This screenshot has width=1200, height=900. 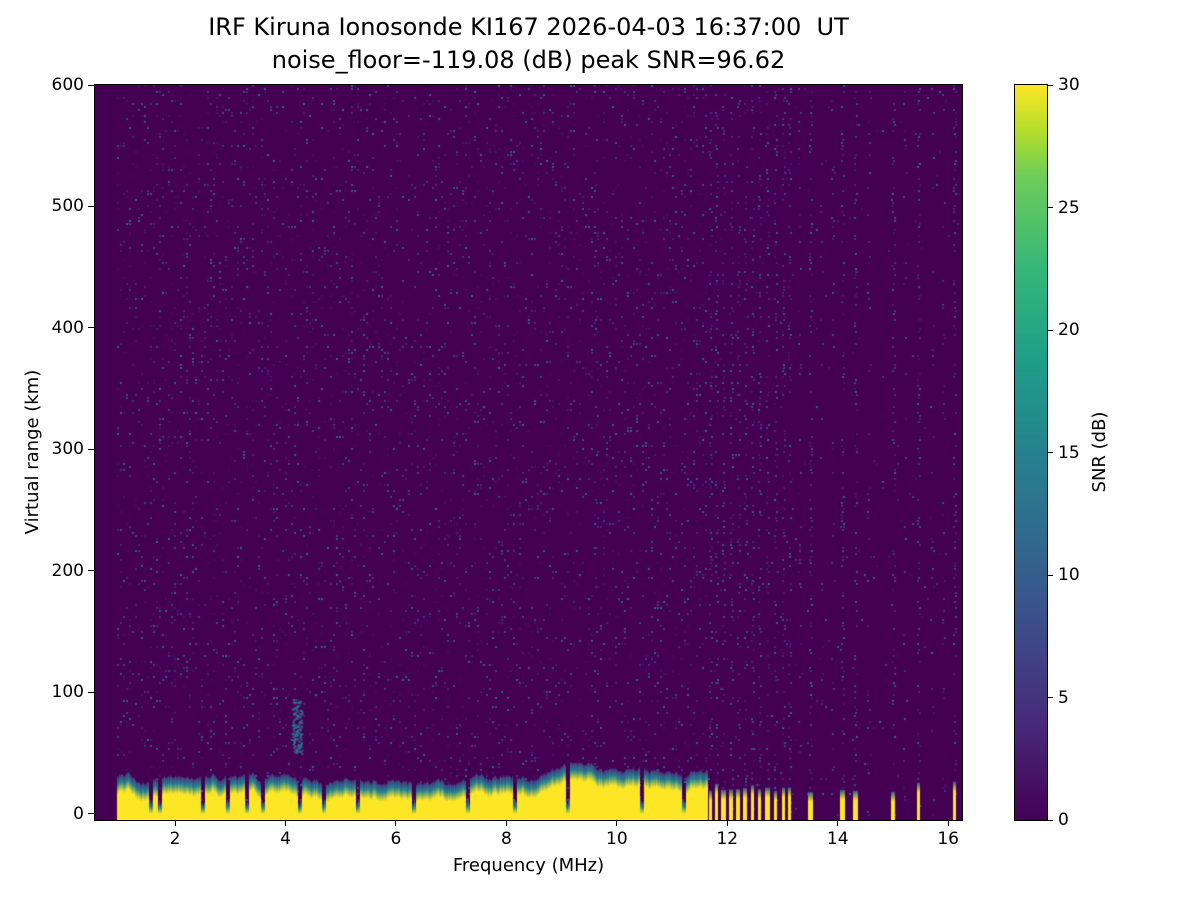 I want to click on x-tick-label: 6, so click(x=396, y=839).